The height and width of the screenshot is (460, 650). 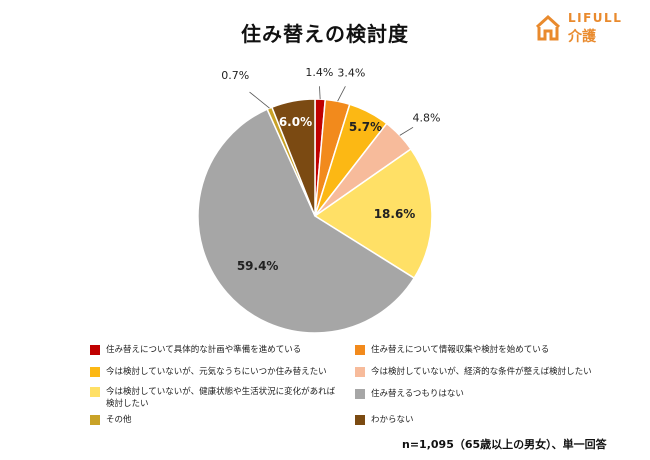 I want to click on legend-label: 今は検討していないが、経済的な条件が整えば検討したい, so click(x=481, y=372).